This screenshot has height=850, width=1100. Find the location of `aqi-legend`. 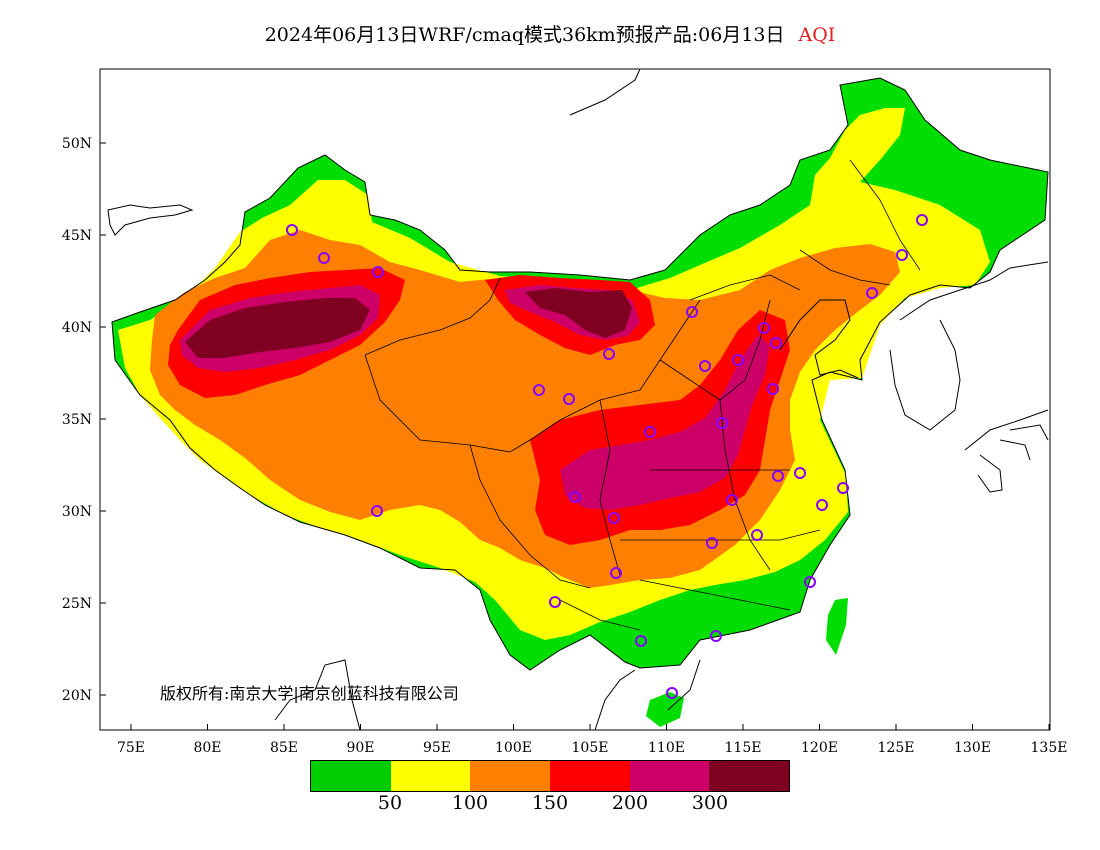

aqi-legend is located at coordinates (550, 776).